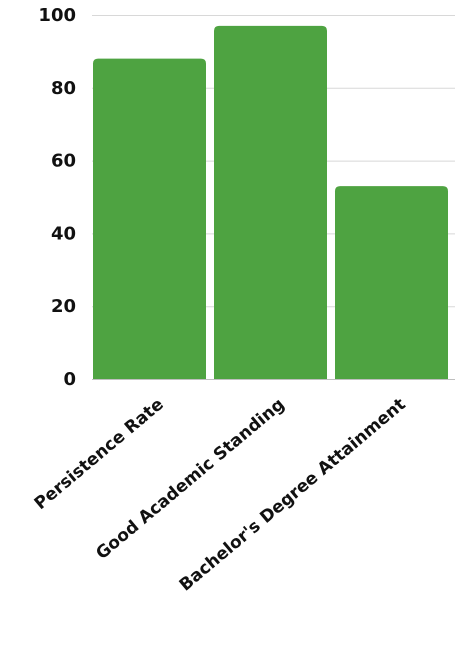 The width and height of the screenshot is (455, 666). I want to click on x-category-label: Good Academic Standing, so click(190, 479).